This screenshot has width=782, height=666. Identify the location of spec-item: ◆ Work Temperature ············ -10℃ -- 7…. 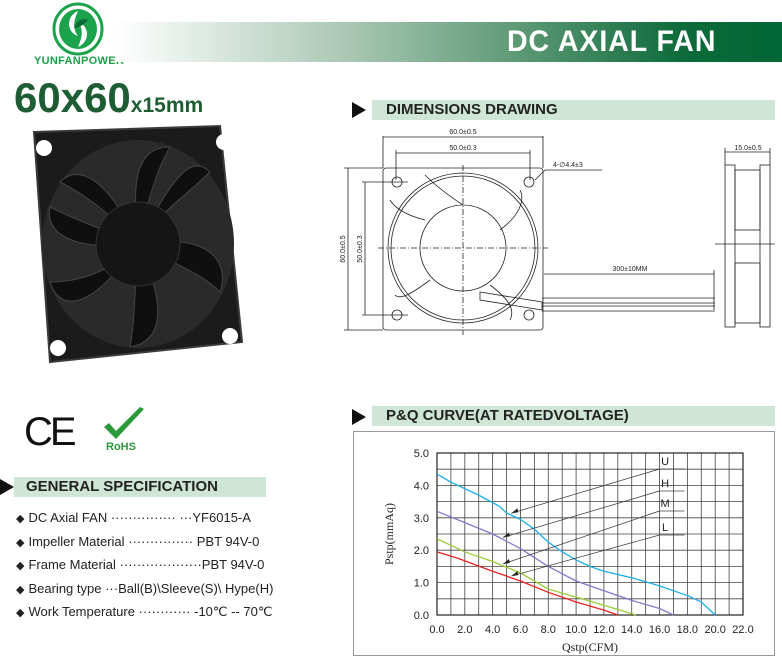
(144, 612).